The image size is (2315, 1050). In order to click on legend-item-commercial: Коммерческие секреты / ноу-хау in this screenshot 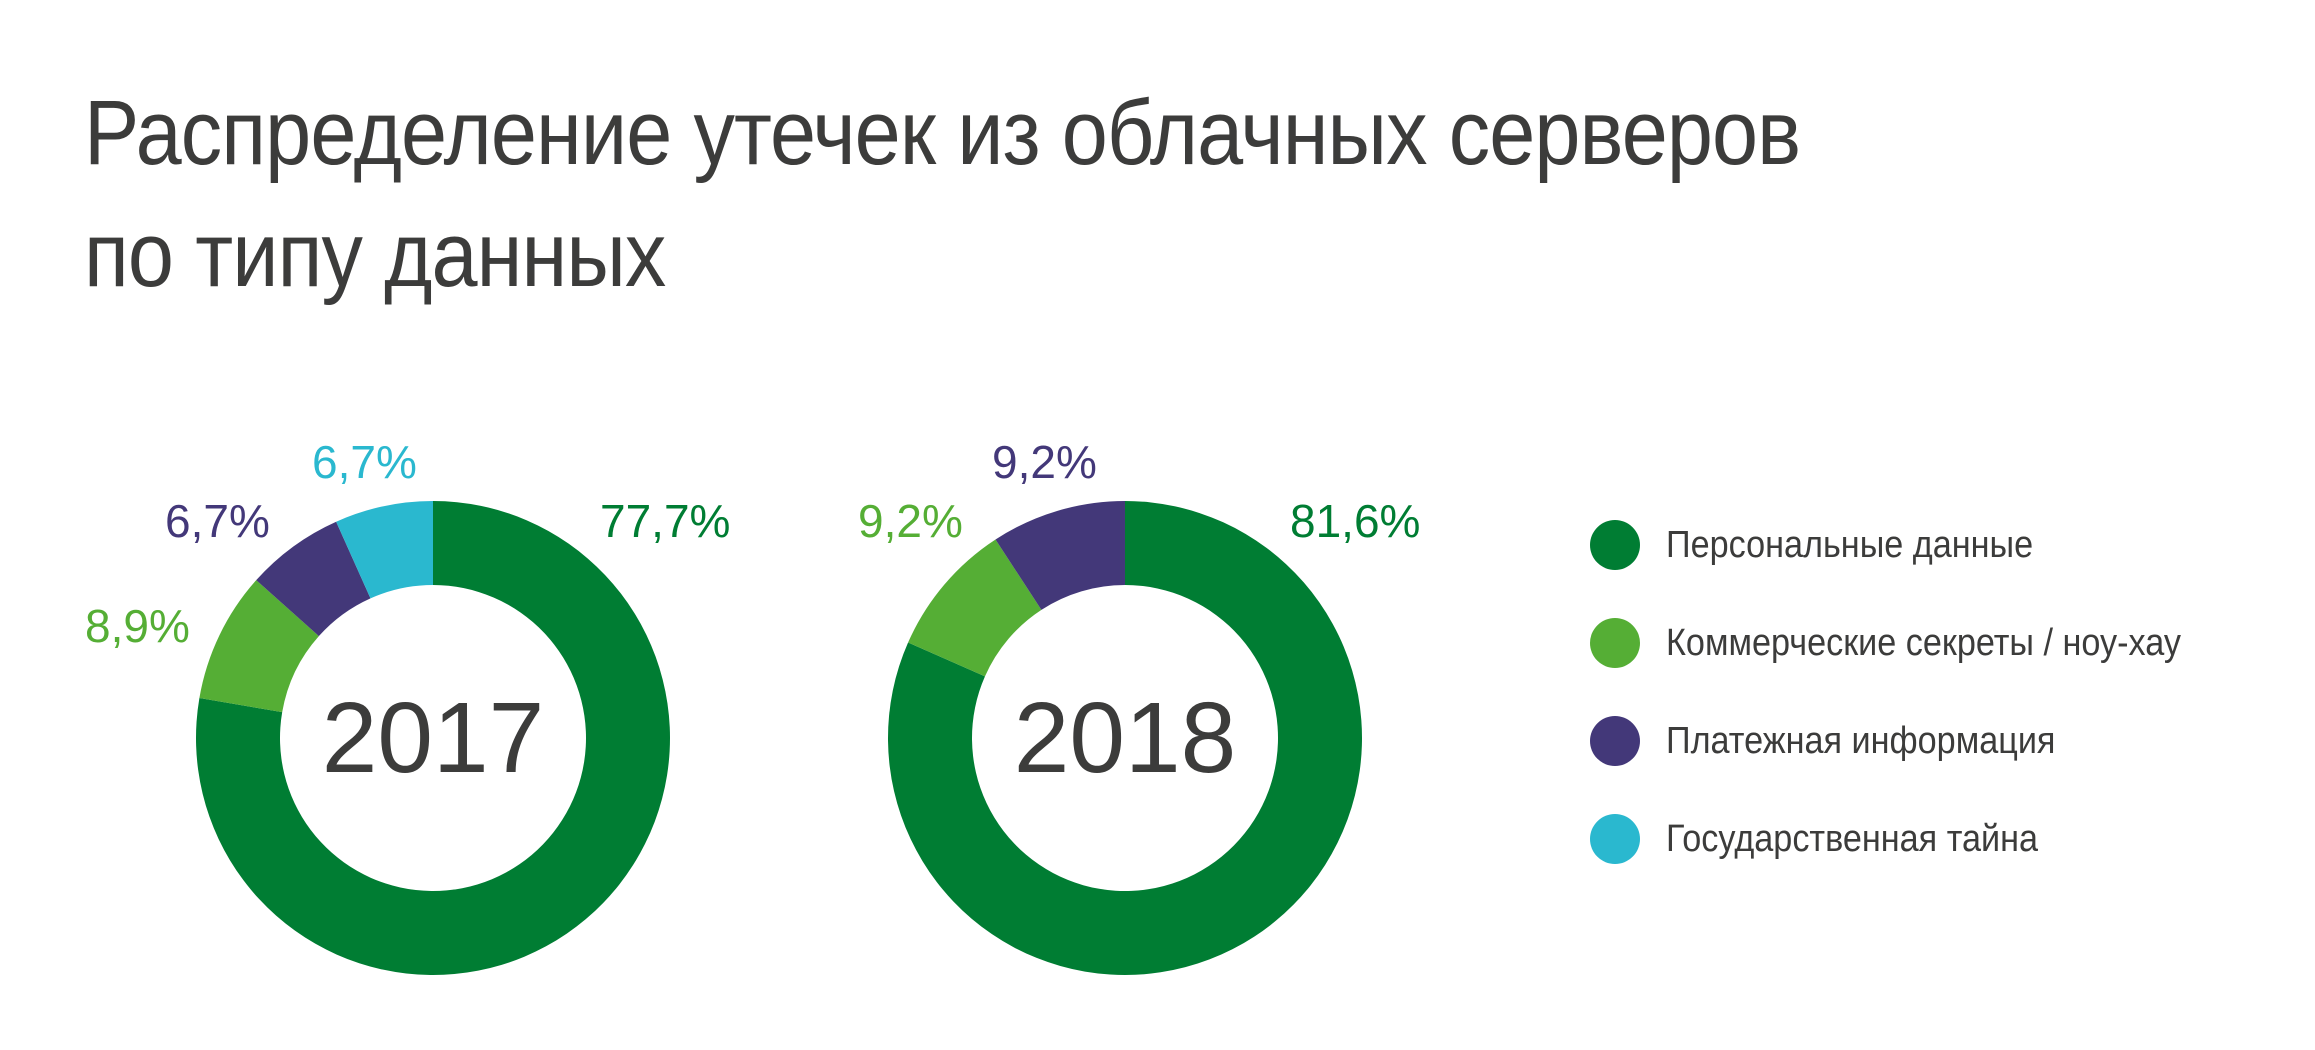, I will do `click(1914, 643)`.